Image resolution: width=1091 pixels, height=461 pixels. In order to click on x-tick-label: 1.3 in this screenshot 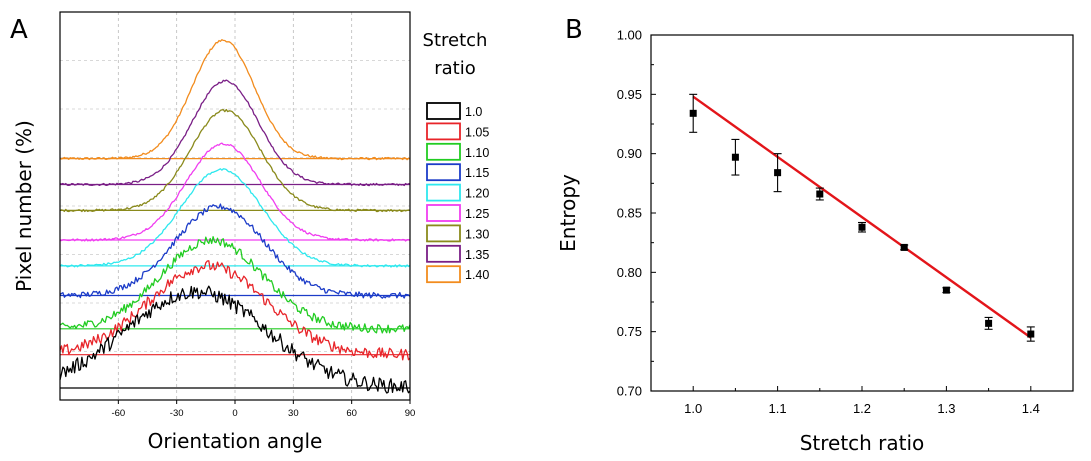, I will do `click(946, 408)`.